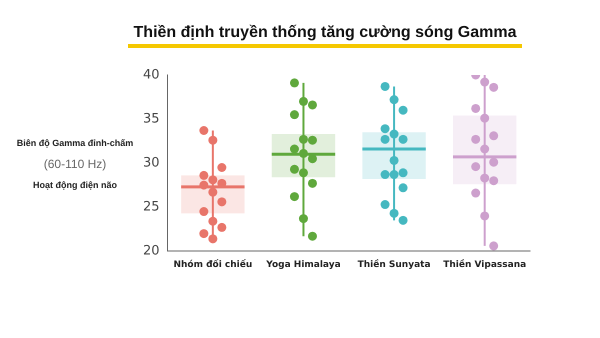 The height and width of the screenshot is (338, 600). I want to click on y-tick-label: 25, so click(151, 207).